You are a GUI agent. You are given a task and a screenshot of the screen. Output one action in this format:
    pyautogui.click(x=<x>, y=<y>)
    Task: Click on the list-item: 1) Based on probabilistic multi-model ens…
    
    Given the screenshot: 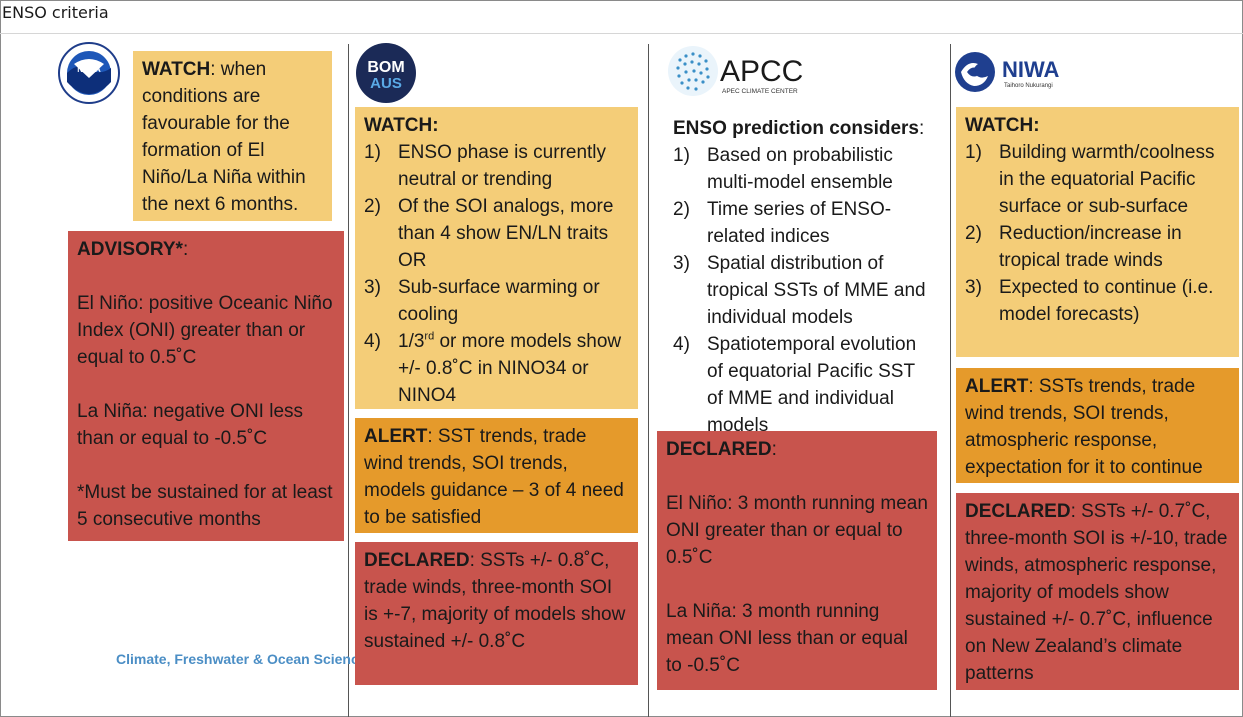 What is the action you would take?
    pyautogui.click(x=802, y=169)
    